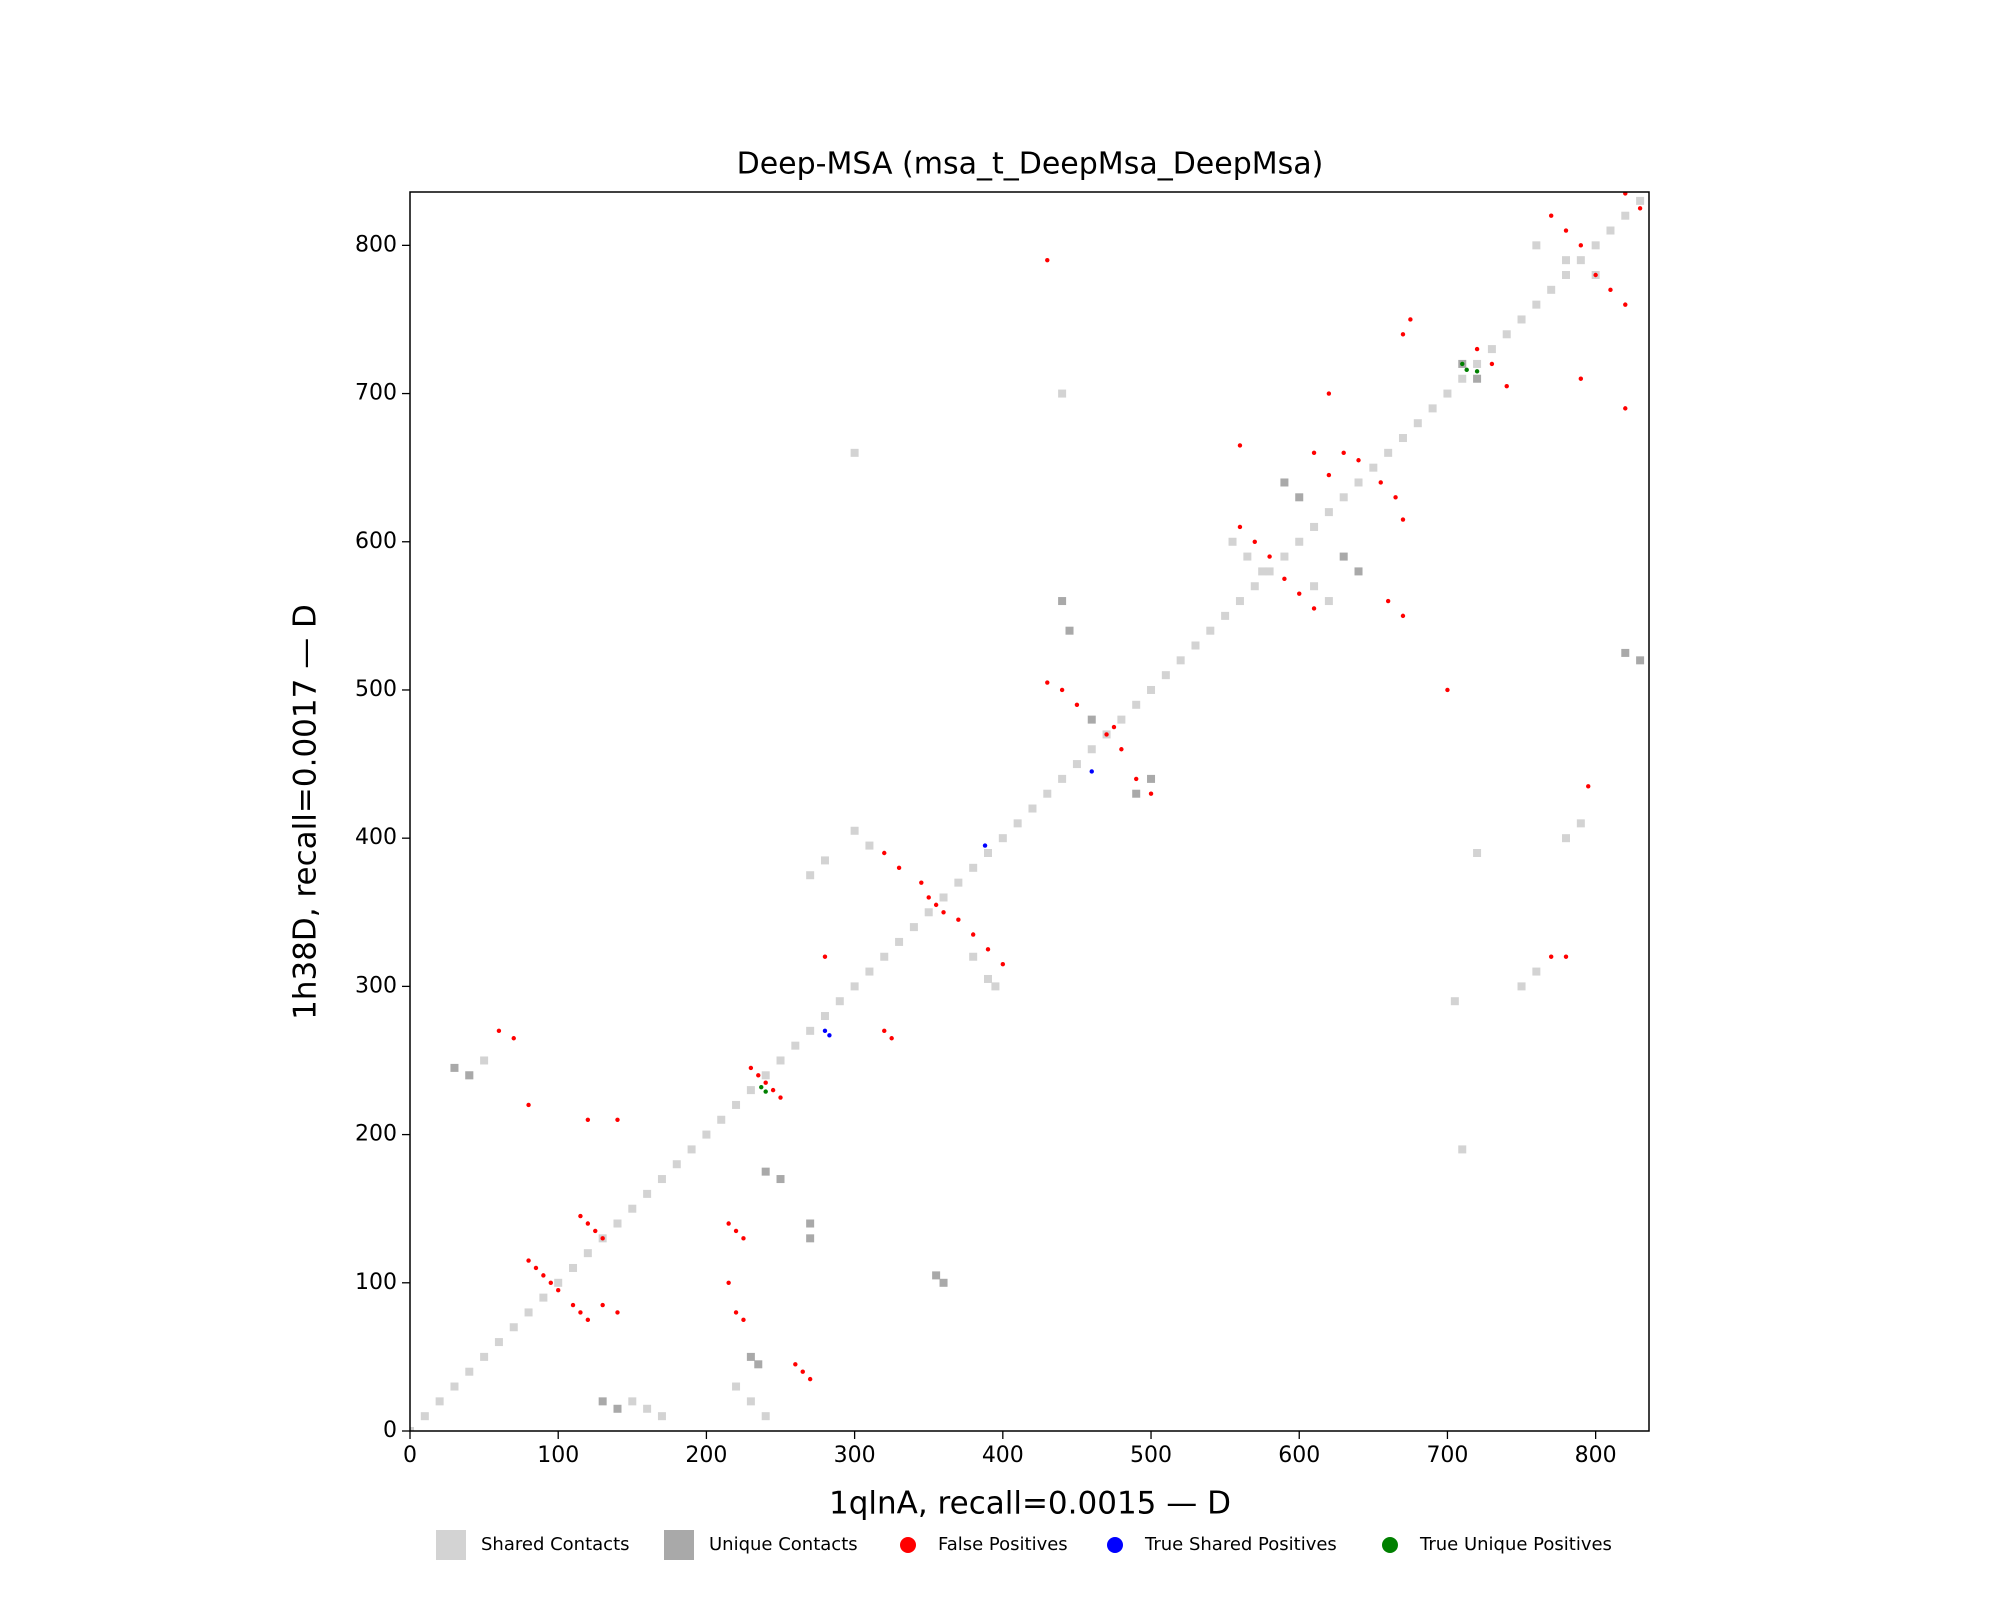  I want to click on legend-label: True Unique Positives, so click(1515, 1544).